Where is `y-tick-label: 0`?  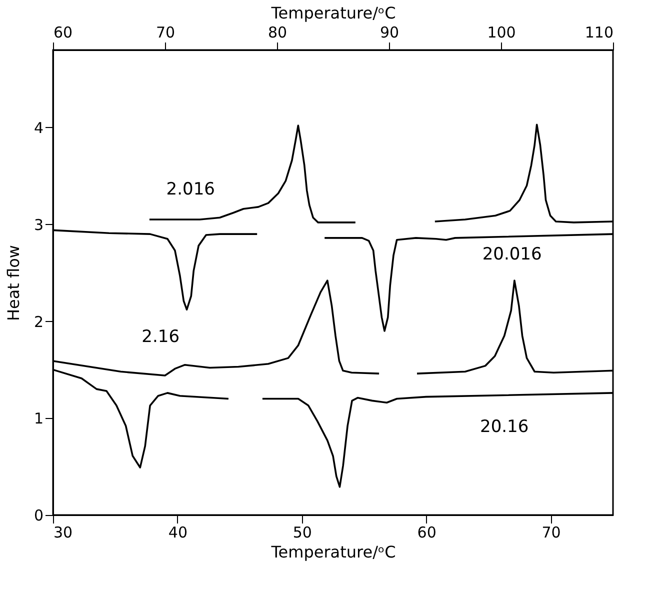
y-tick-label: 0 is located at coordinates (39, 515).